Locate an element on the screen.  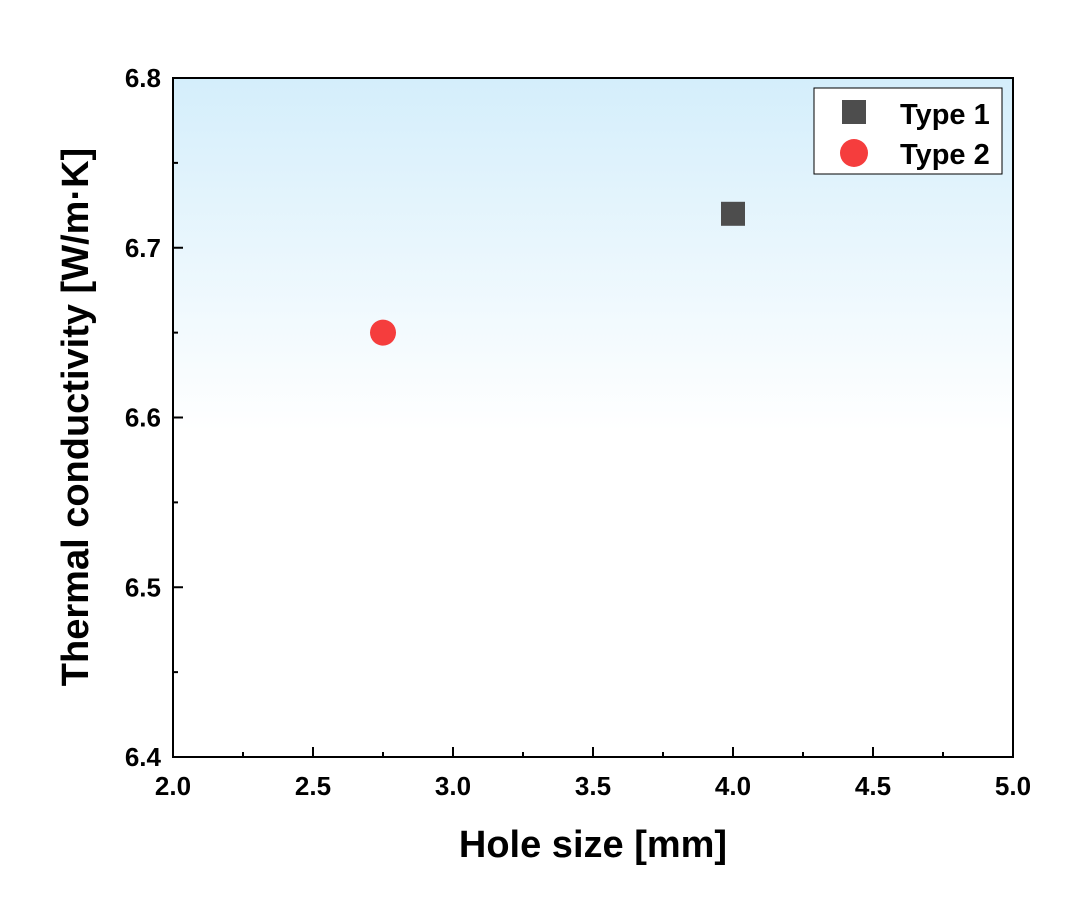
legend: Type 1 Type 2 is located at coordinates (908, 131).